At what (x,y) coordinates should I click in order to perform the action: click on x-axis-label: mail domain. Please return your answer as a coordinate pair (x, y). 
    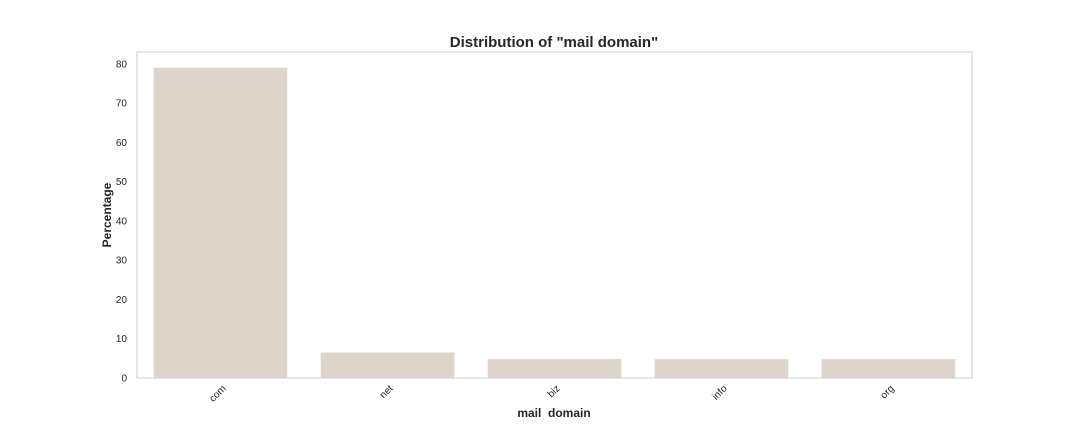
    Looking at the image, I should click on (553, 413).